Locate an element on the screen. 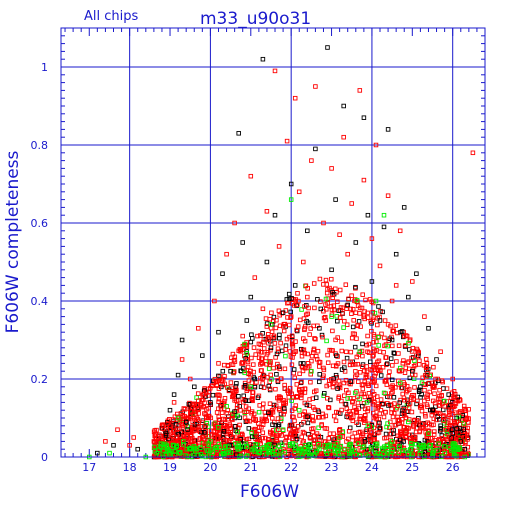 The image size is (512, 512). y-tick-label: 0.2 is located at coordinates (40, 379).